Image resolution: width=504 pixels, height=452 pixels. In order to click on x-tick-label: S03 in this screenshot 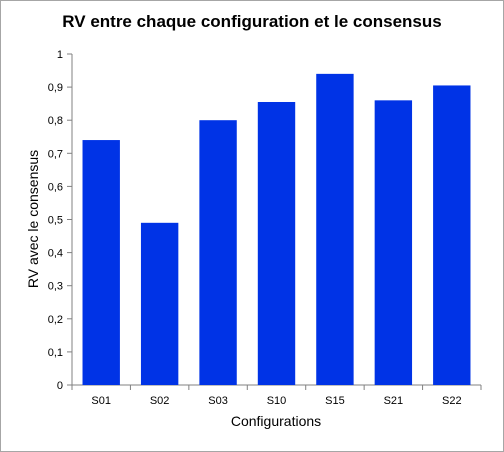, I will do `click(218, 401)`.